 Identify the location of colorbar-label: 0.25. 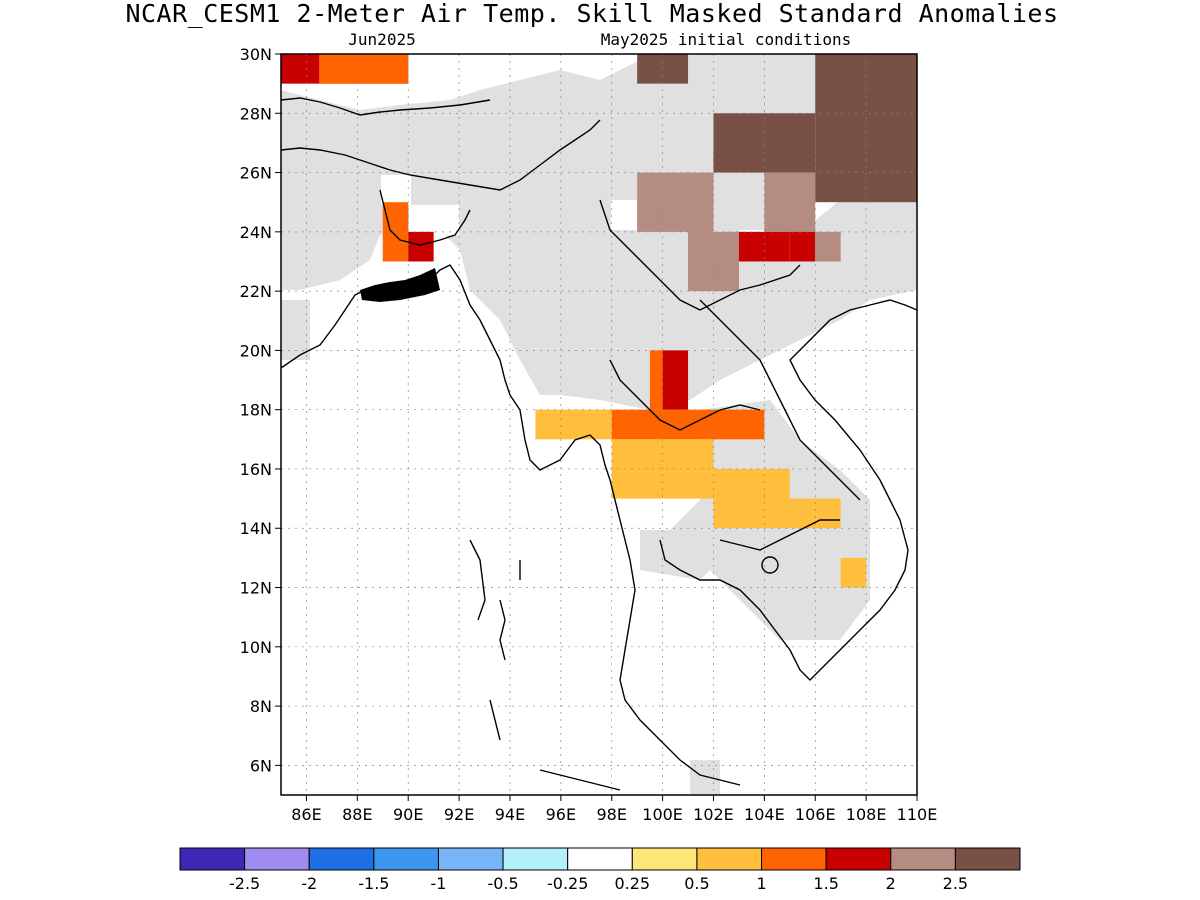
(632, 883).